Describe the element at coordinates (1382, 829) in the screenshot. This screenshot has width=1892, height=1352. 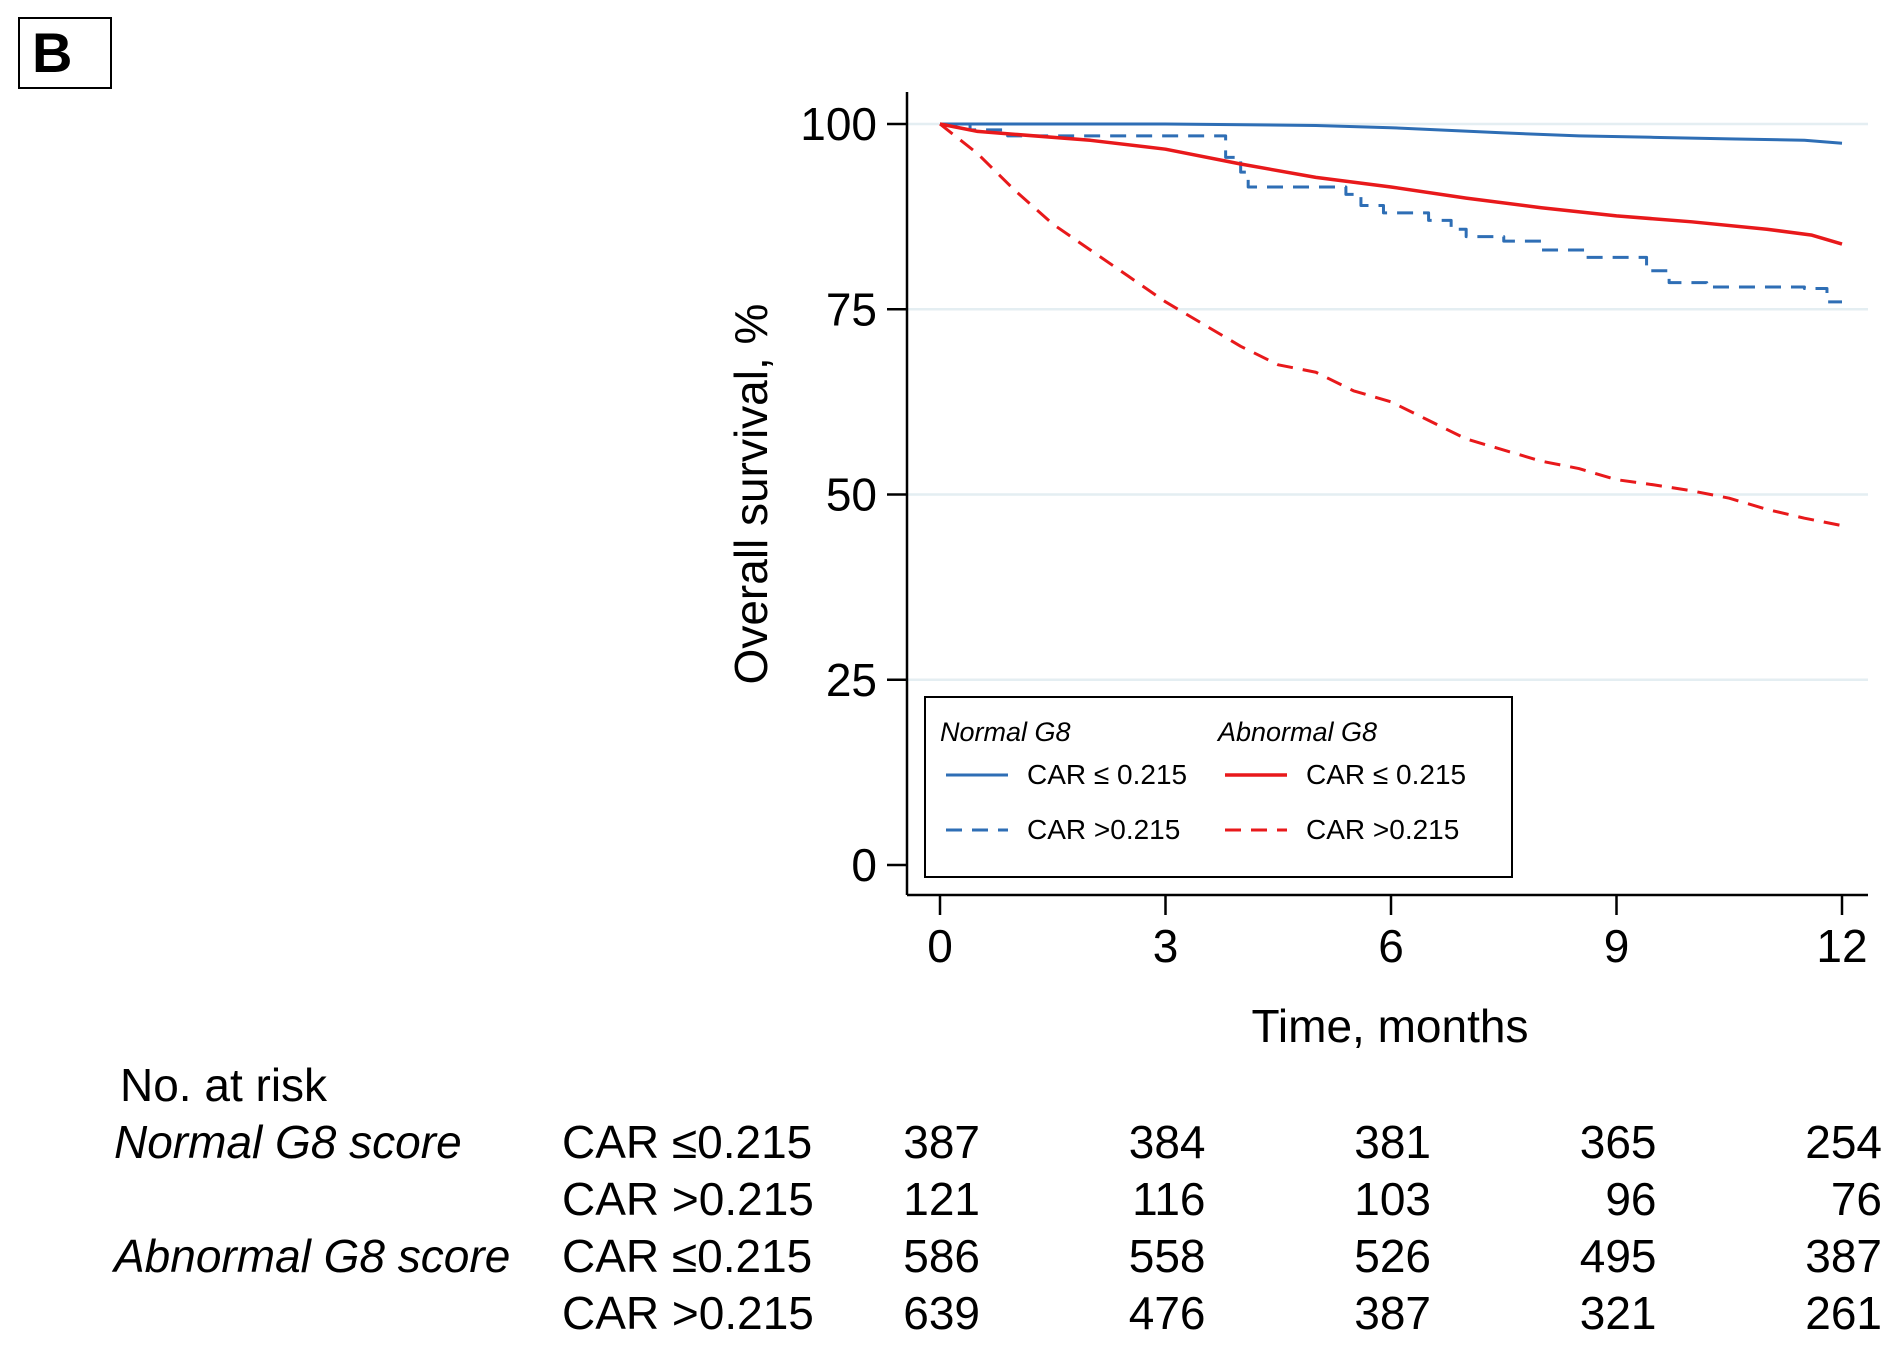
I see `legend-label-abnormal-high: CAR >0.215` at that location.